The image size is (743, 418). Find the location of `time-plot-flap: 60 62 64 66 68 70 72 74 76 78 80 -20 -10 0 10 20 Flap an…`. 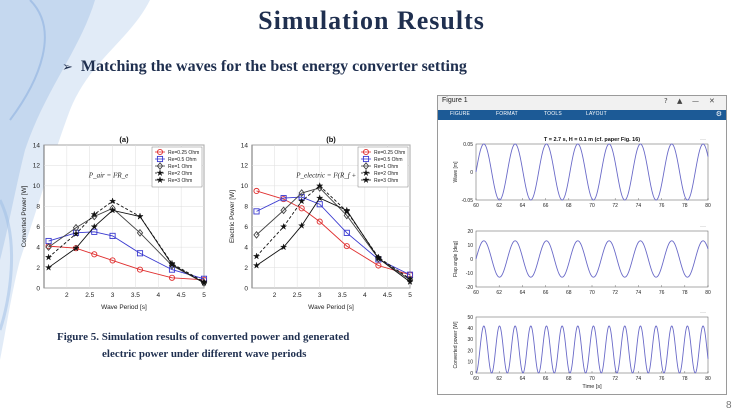

time-plot-flap: 60 62 64 66 68 70 72 74 76 78 80 -20 -10 0 10 20 Flap an… is located at coordinates (582, 260).